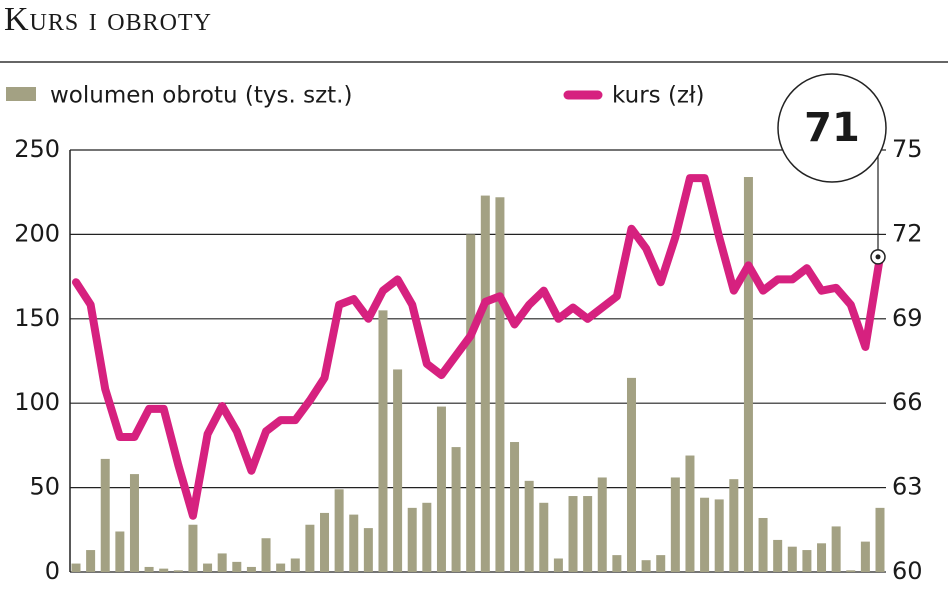 Image resolution: width=948 pixels, height=593 pixels. Describe the element at coordinates (37, 149) in the screenshot. I see `y-tick-label: 250` at that location.